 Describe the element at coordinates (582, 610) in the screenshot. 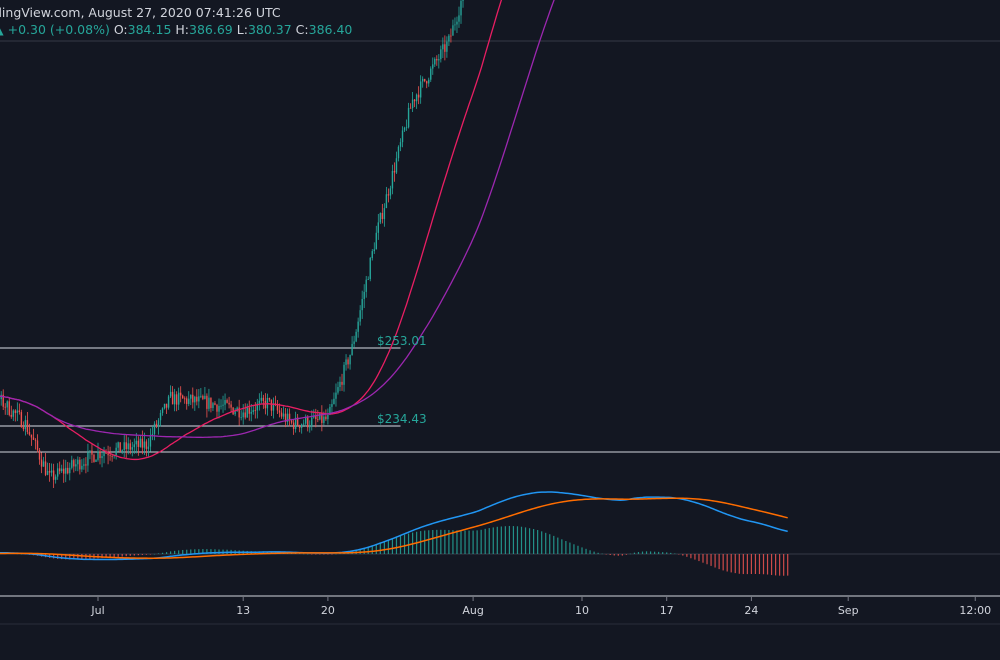

I see `x-tick-label: 10` at that location.